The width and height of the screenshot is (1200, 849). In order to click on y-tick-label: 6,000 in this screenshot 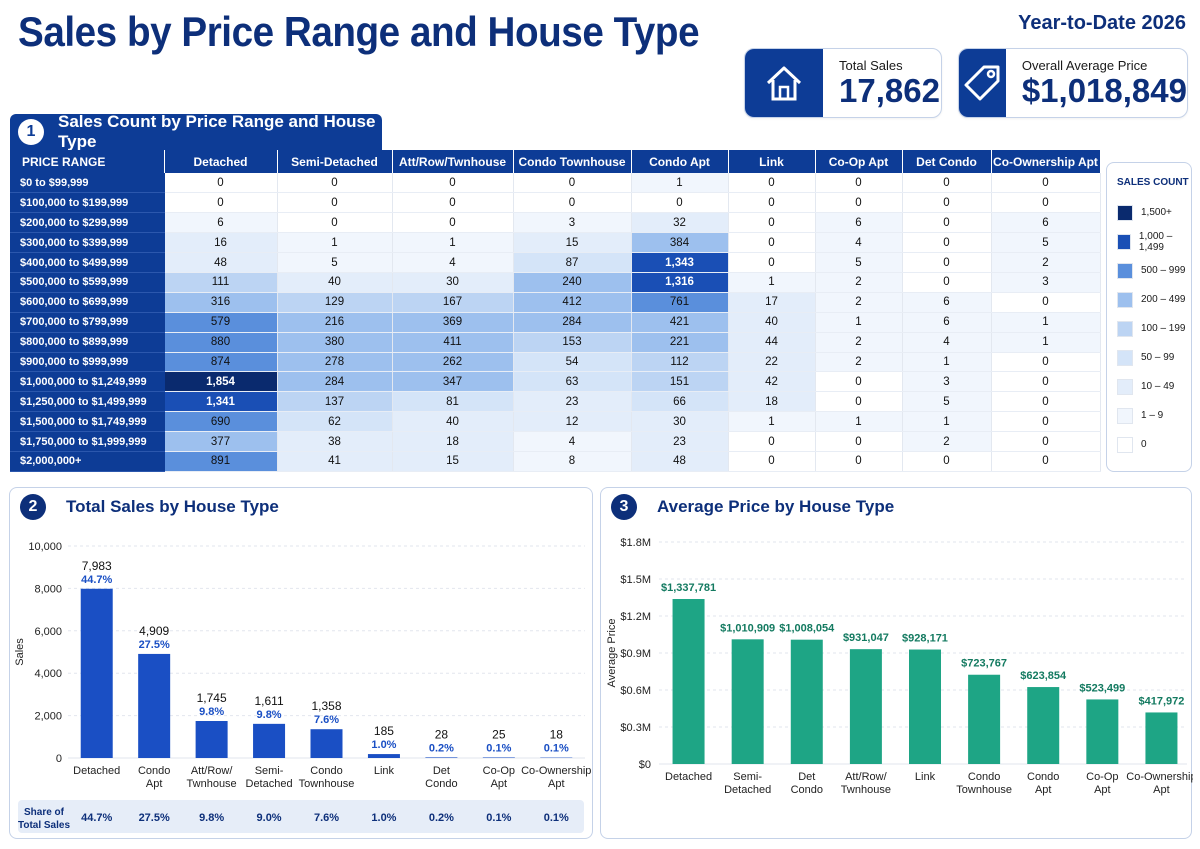, I will do `click(48, 632)`.